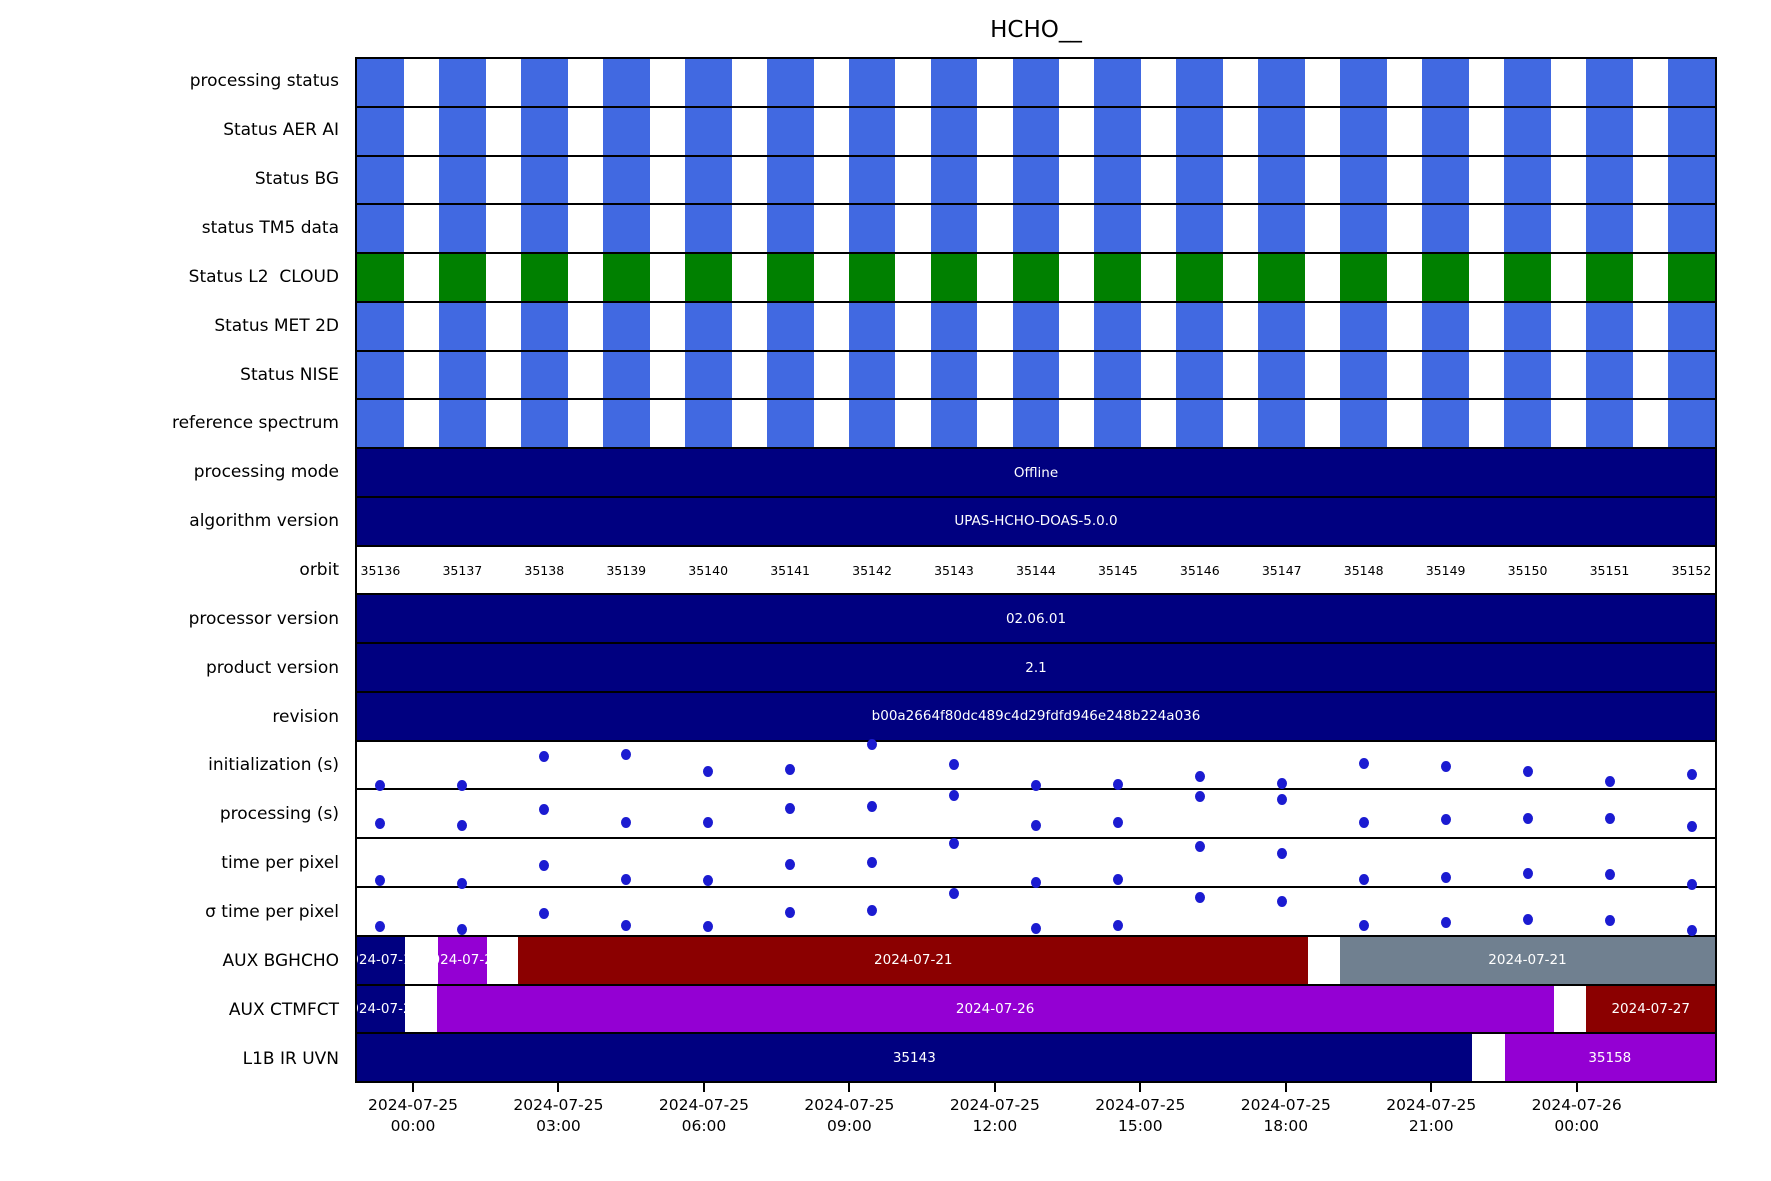 Image resolution: width=1771 pixels, height=1181 pixels. I want to click on row-label-initialization-s: initialization (s), so click(273, 765).